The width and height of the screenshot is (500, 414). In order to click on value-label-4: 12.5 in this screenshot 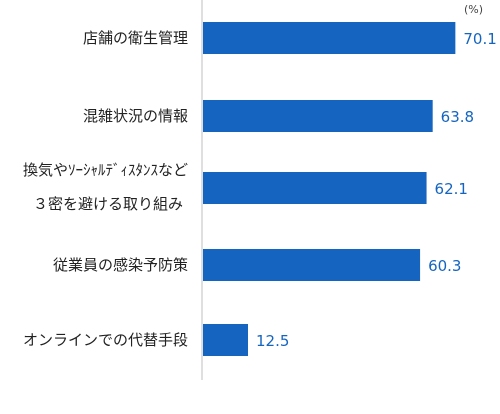, I will do `click(272, 341)`.